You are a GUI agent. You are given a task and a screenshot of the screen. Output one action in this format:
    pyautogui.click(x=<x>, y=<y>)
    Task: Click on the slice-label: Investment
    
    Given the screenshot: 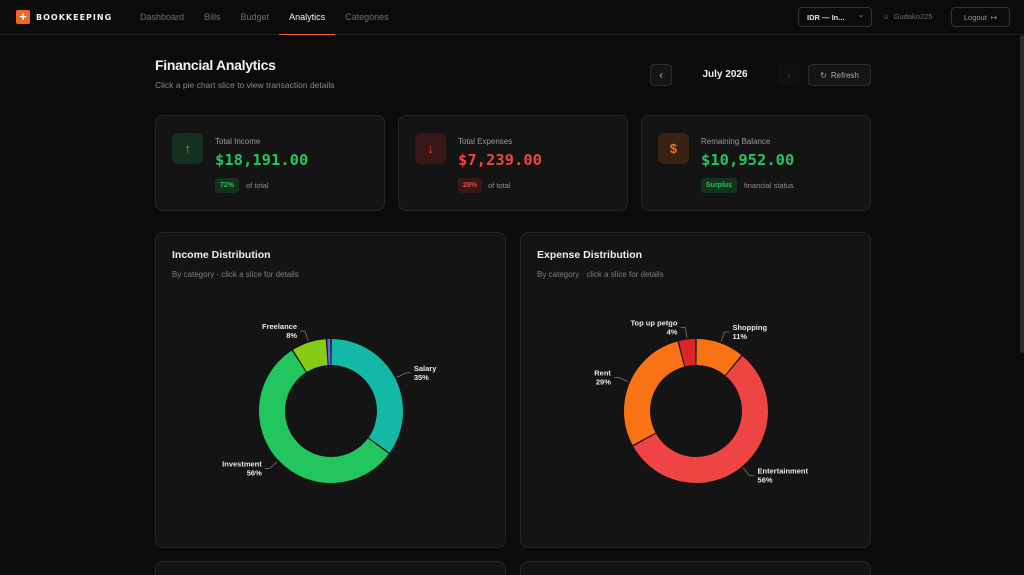 What is the action you would take?
    pyautogui.click(x=242, y=464)
    